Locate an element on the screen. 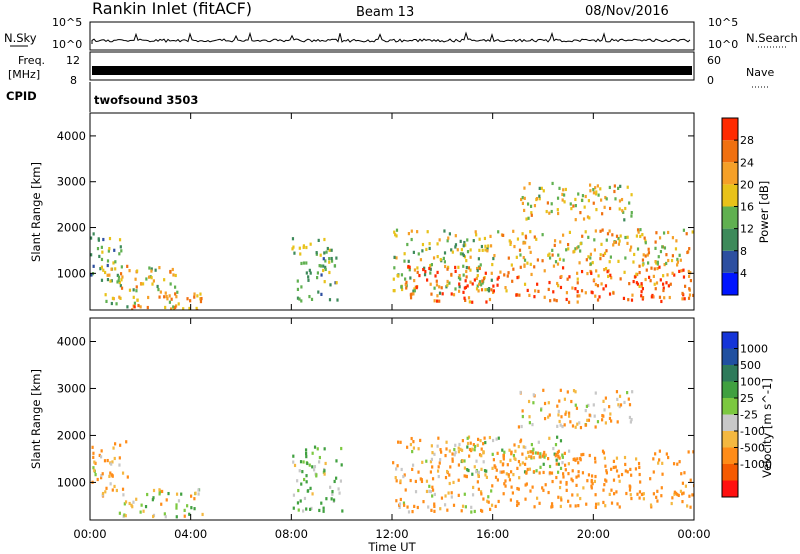 The image size is (800, 554). freq-unit: [MHz] is located at coordinates (24, 74).